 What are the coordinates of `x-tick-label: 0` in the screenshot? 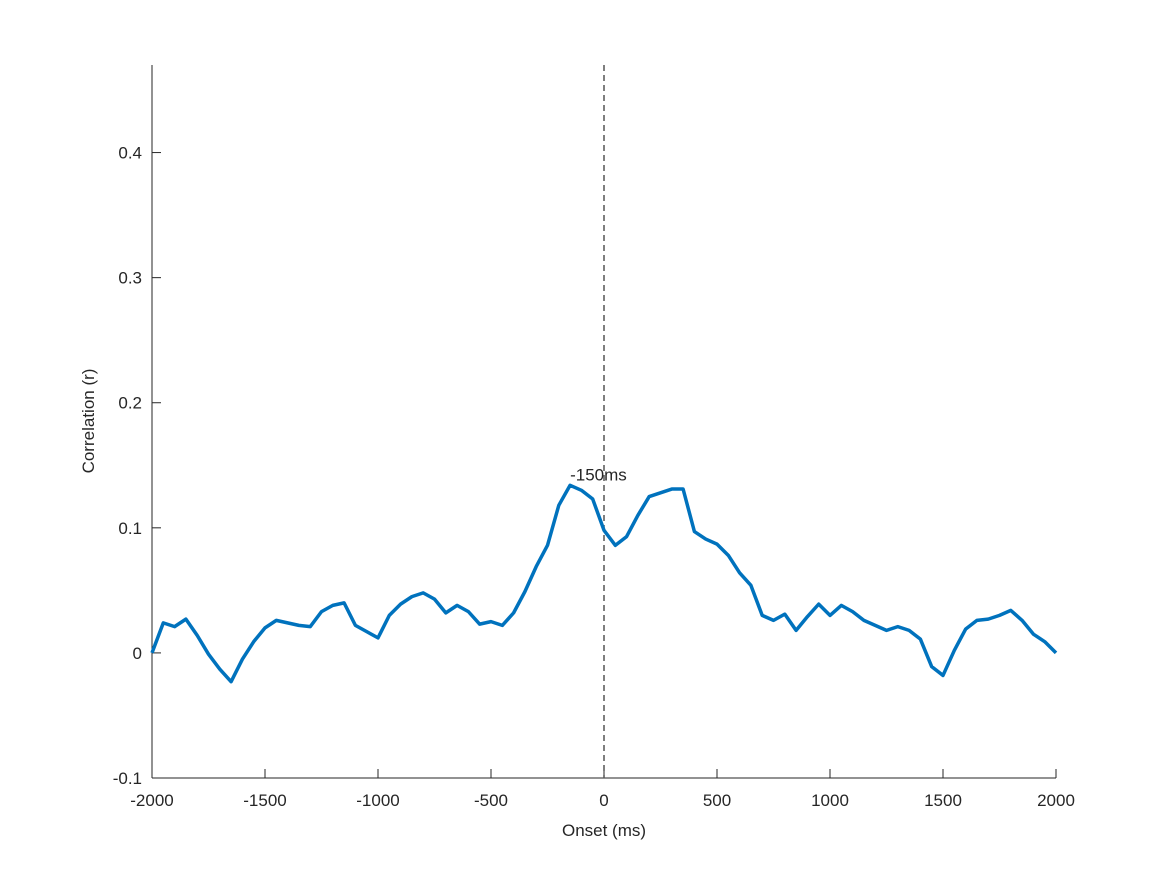 It's located at (603, 800).